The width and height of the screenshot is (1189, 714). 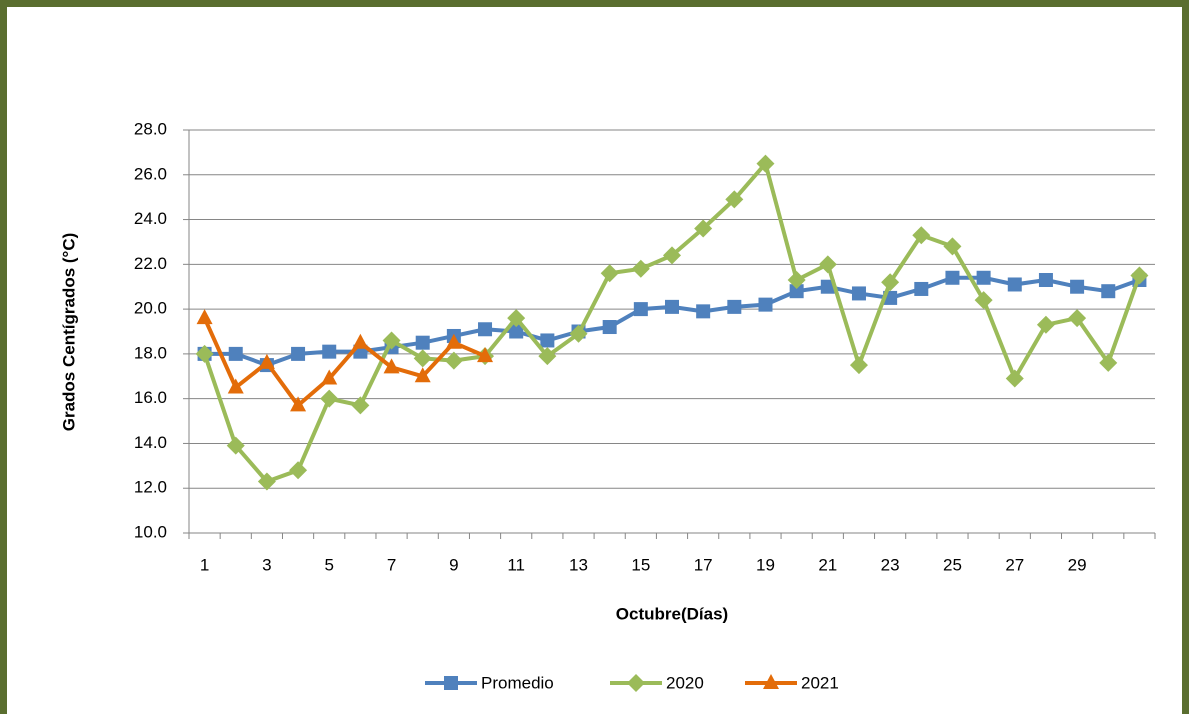 I want to click on x-tick-label: 15, so click(x=640, y=564).